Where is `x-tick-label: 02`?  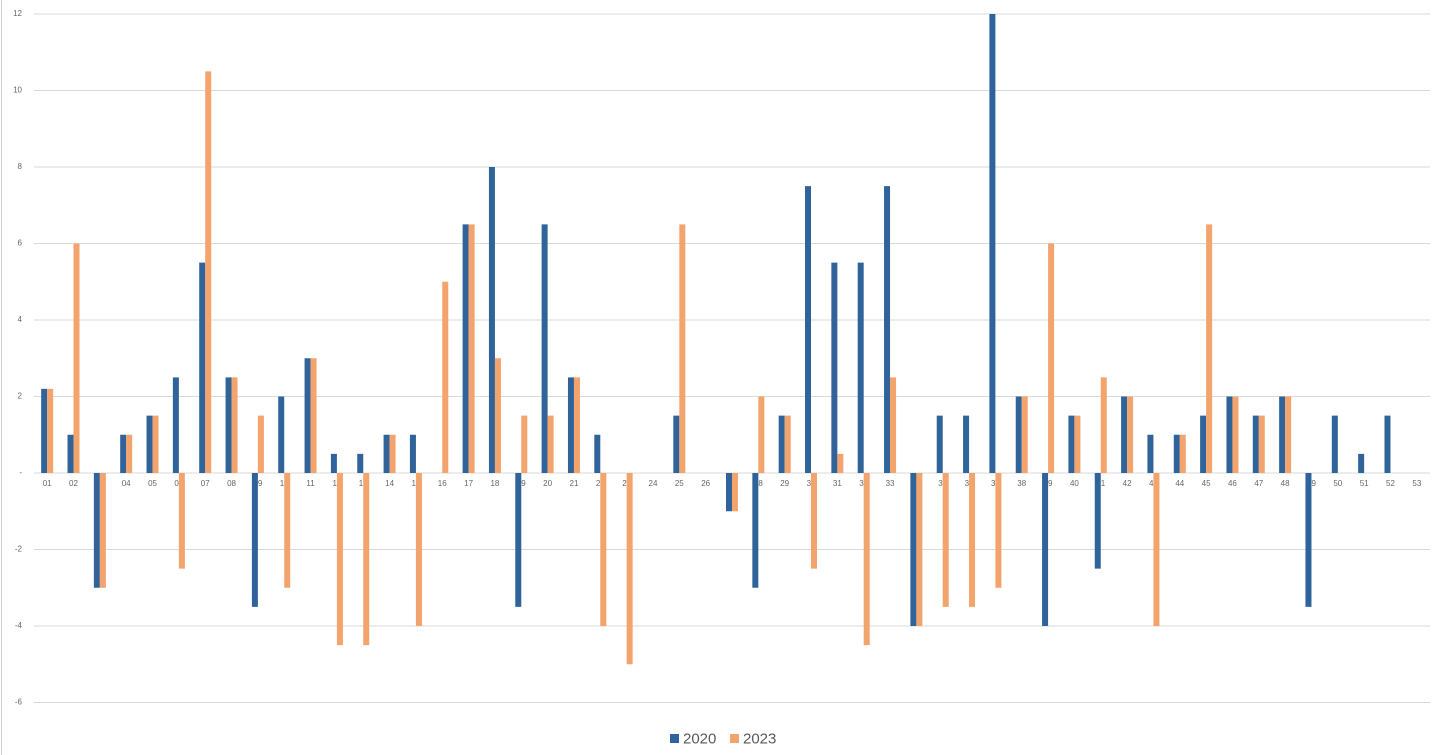
x-tick-label: 02 is located at coordinates (73, 483).